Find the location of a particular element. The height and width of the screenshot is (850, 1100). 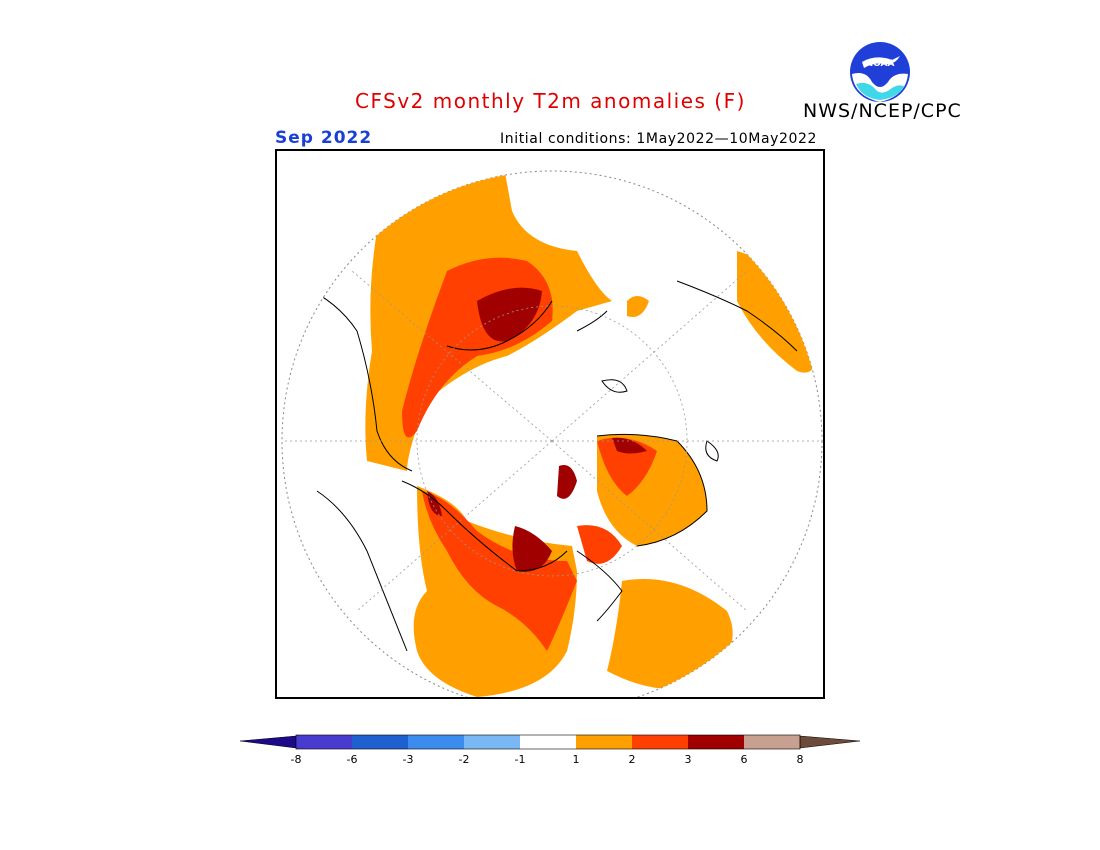

legend-tick: 3 is located at coordinates (688, 759).